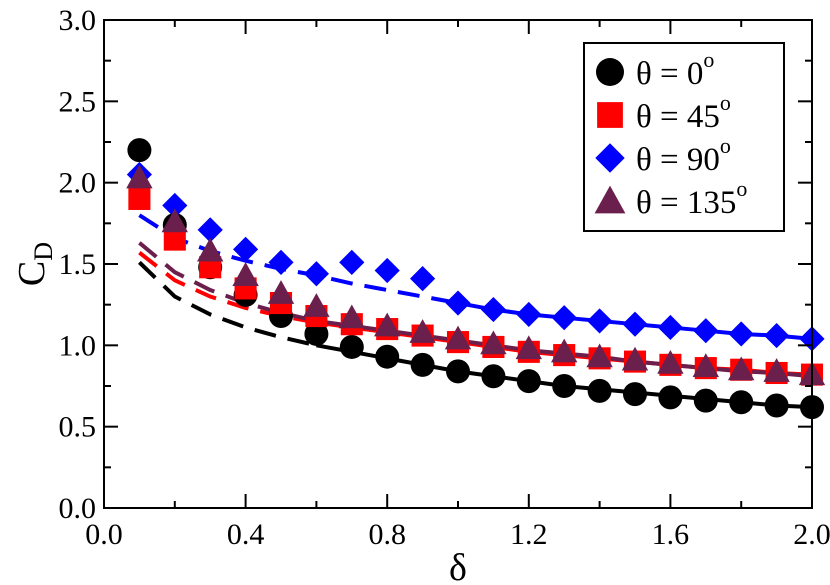  Describe the element at coordinates (691, 198) in the screenshot. I see `legend-label-triangle: θ = 135o` at that location.